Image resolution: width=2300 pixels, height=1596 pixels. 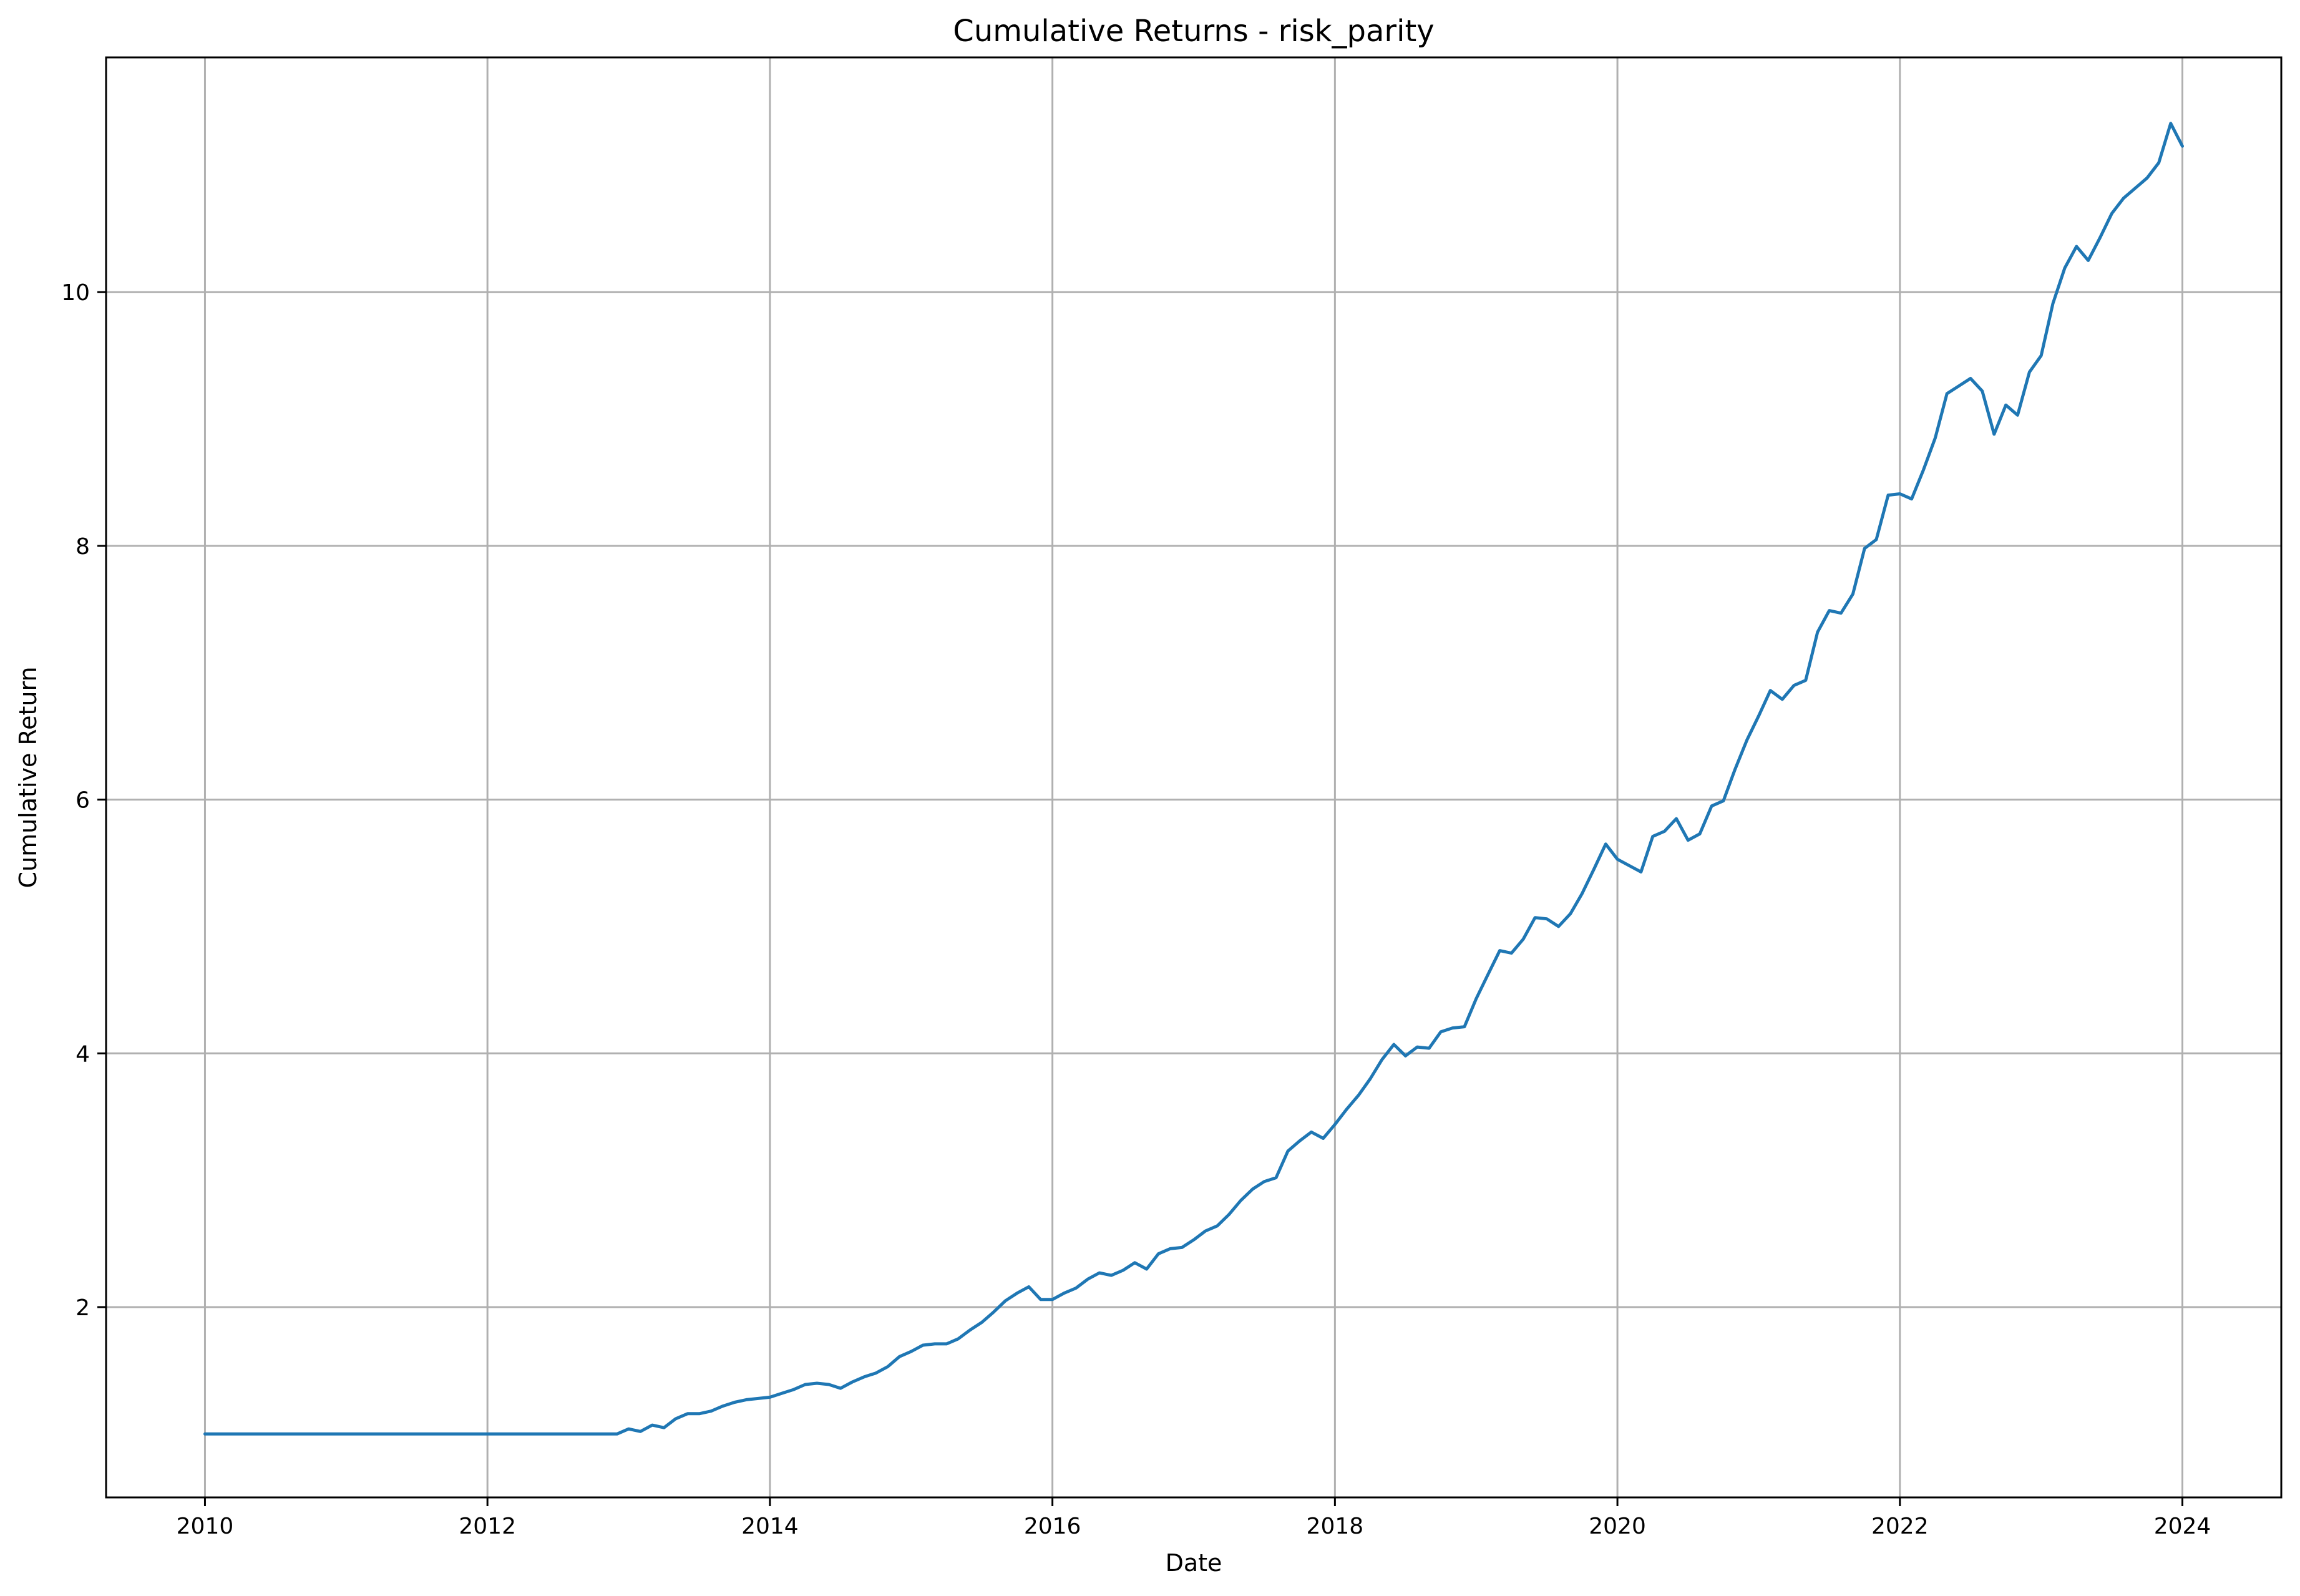 I want to click on y-tick-label: 10, so click(x=75, y=293).